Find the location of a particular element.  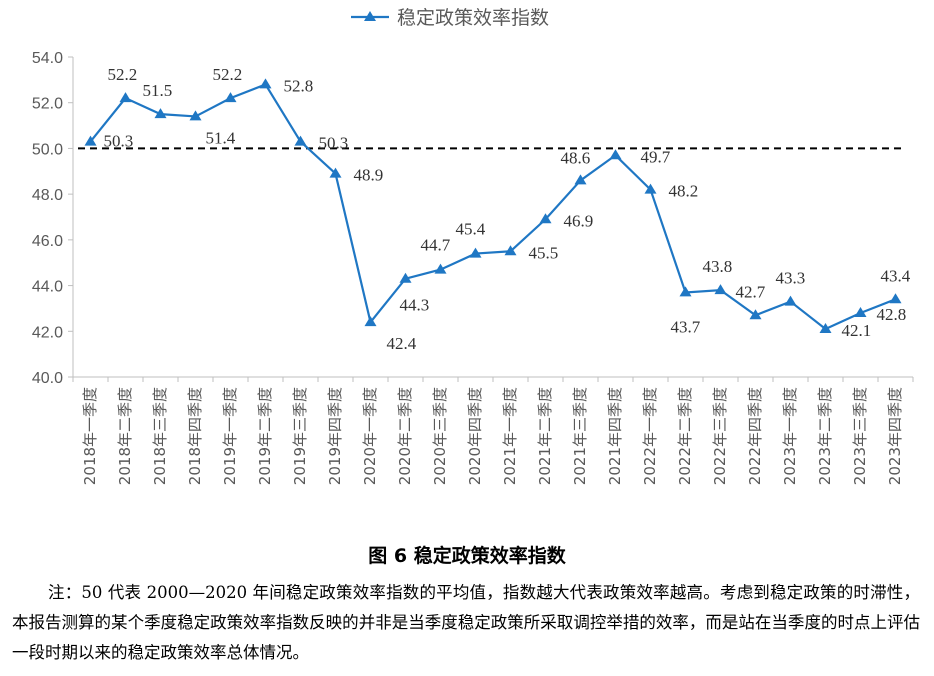

x-tick-label: 2021年一季度 is located at coordinates (510, 436).